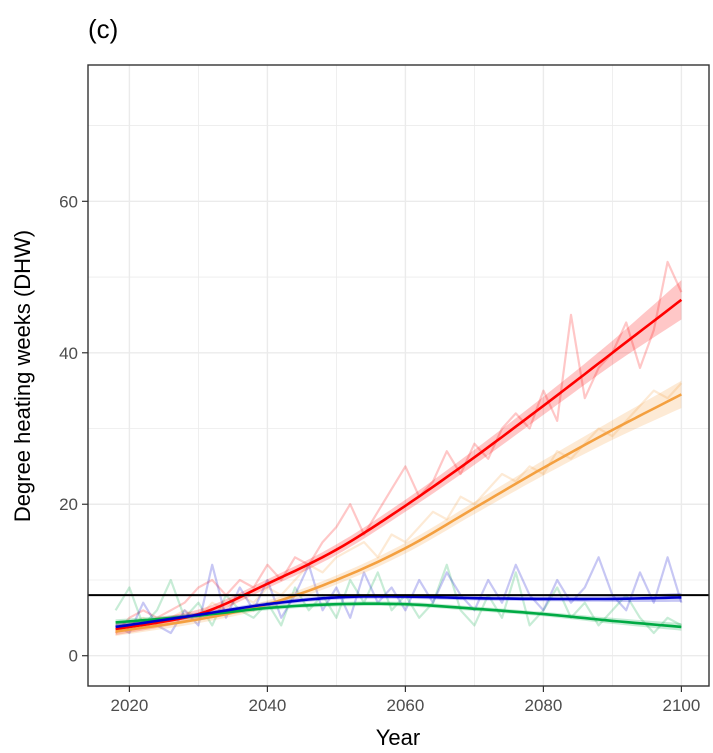  Describe the element at coordinates (398, 737) in the screenshot. I see `x-axis-title: Year` at that location.